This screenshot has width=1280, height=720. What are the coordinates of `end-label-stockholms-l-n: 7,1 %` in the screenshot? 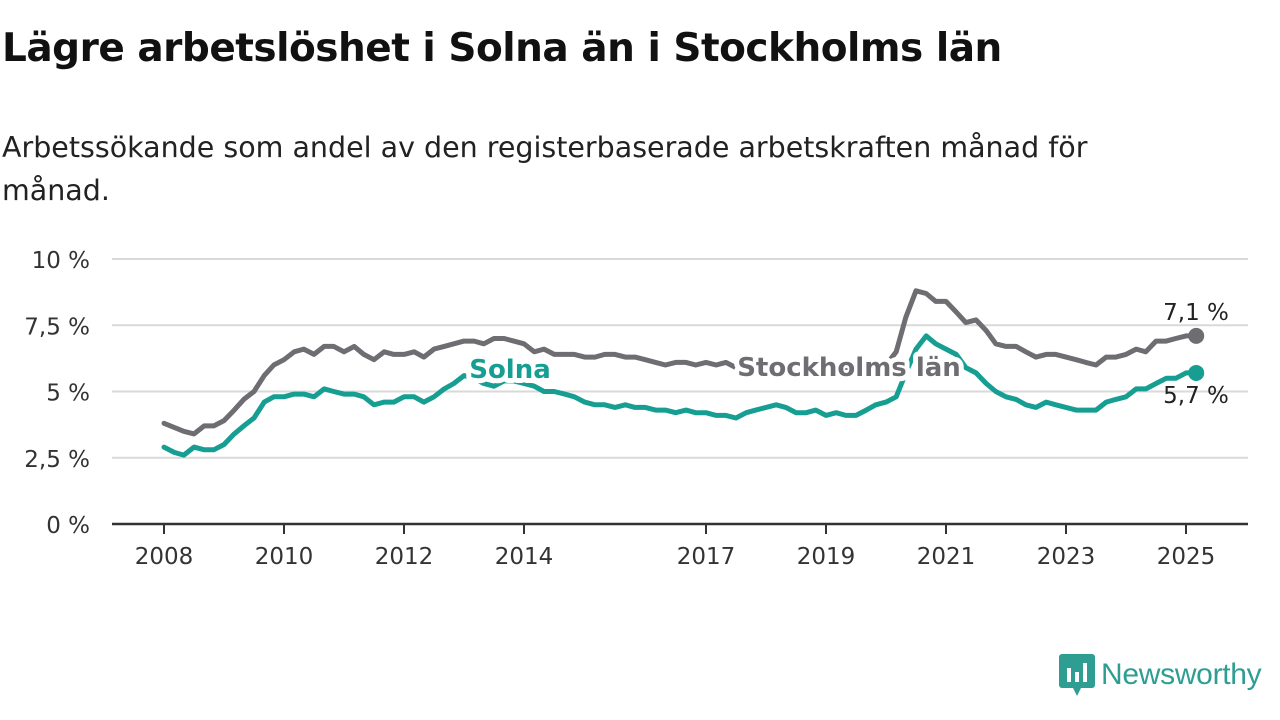 It's located at (1196, 313).